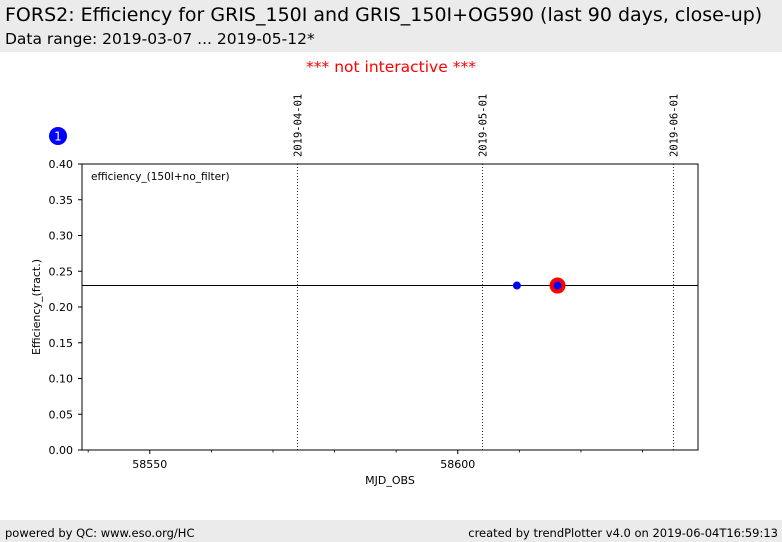 The width and height of the screenshot is (782, 542). What do you see at coordinates (61, 200) in the screenshot?
I see `y-tick-label: 0.35` at bounding box center [61, 200].